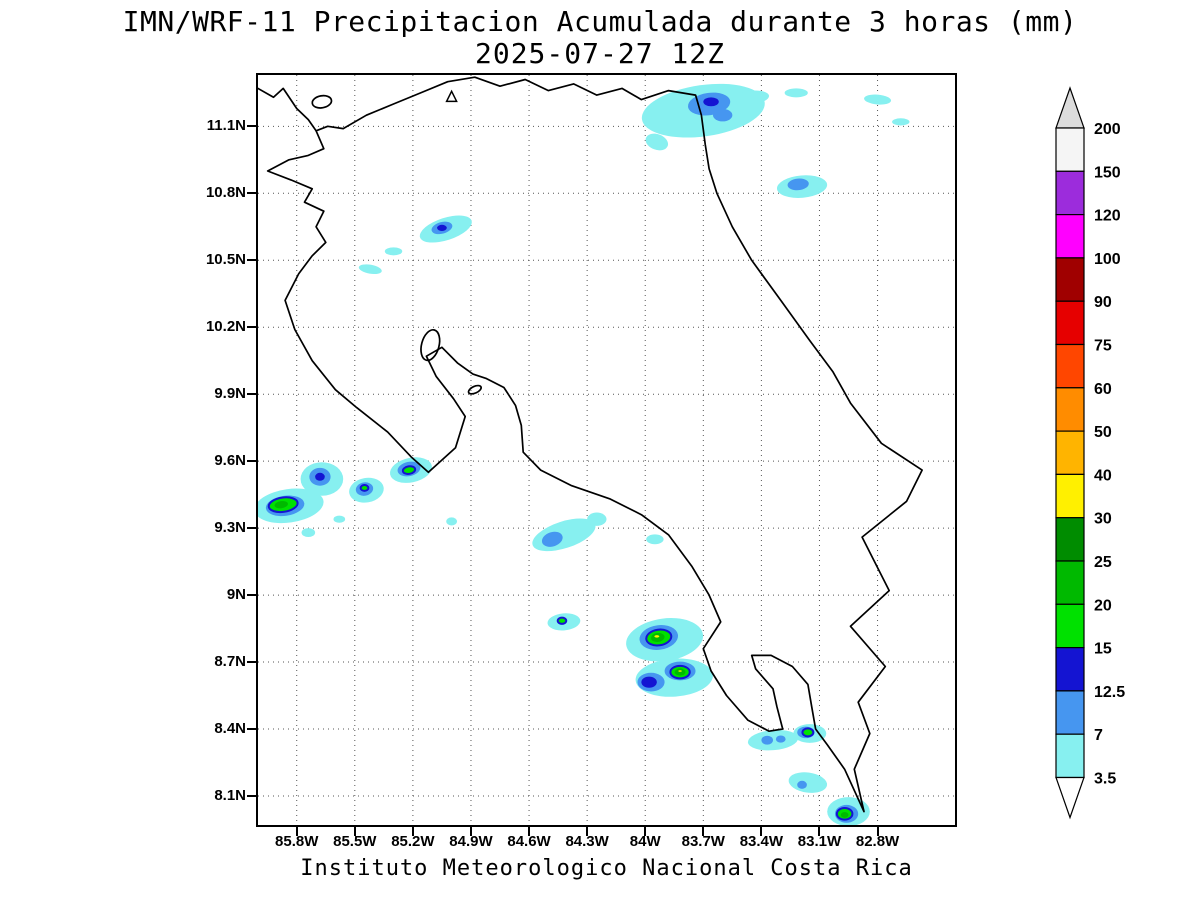 The image size is (1200, 900). I want to click on lon-tick-label: 82.8W, so click(877, 841).